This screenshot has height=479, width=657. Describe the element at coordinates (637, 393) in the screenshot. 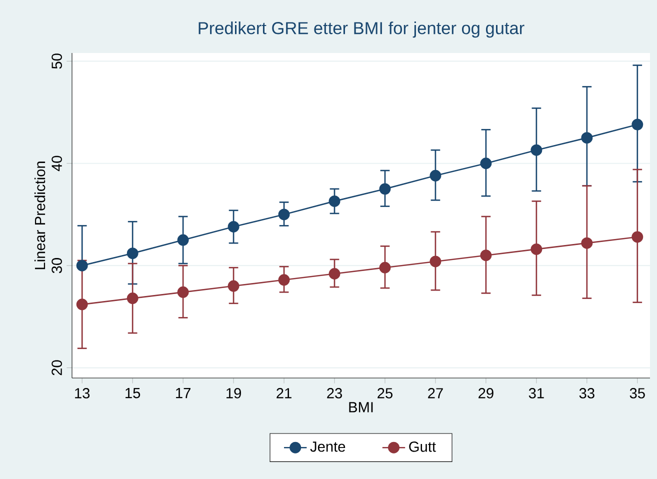

I see `x-tick-label: 35` at that location.